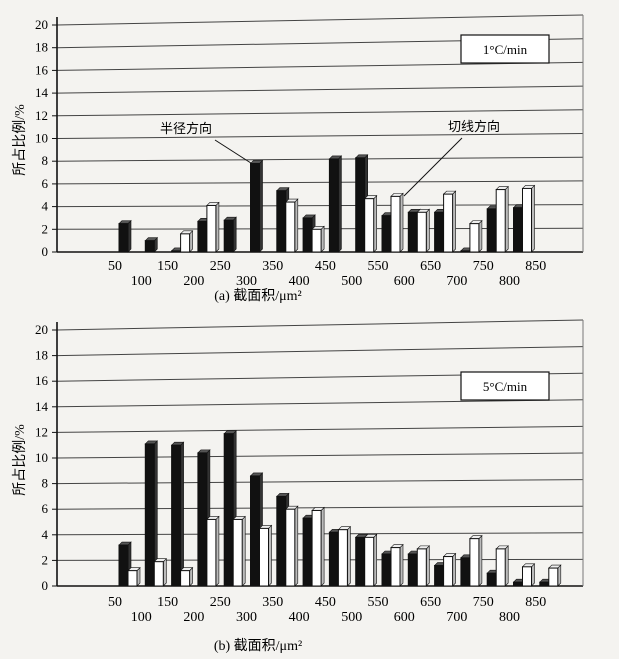 The image size is (619, 659). I want to click on y-tick-label: 18, so click(41, 47).